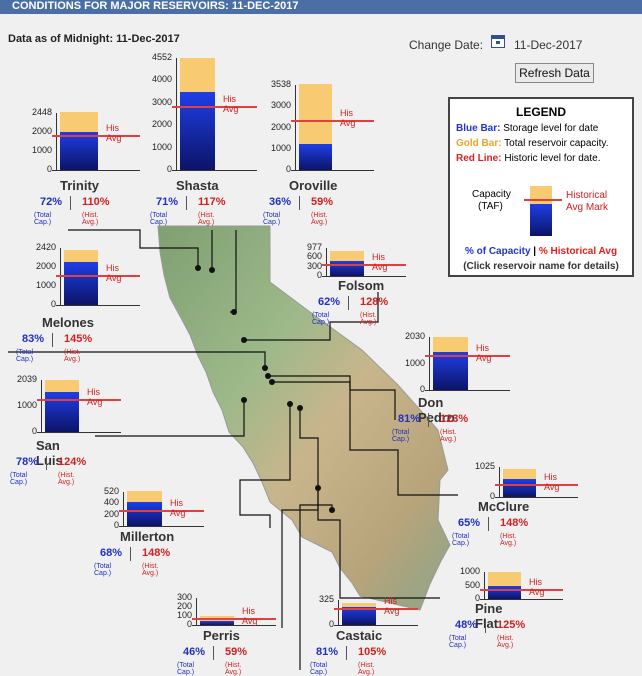  Describe the element at coordinates (409, 419) in the screenshot. I see `percent-capacity: 81%` at that location.